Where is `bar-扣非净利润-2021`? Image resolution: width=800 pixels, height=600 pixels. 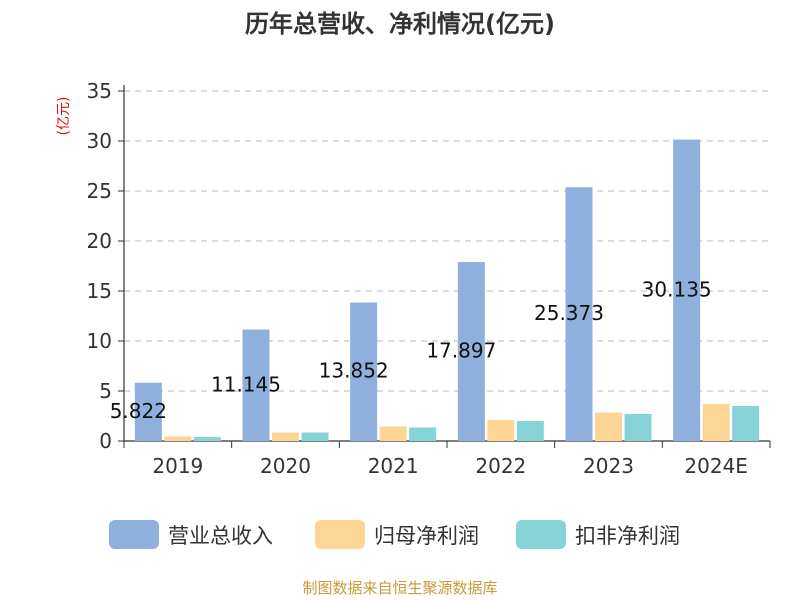
bar-扣非净利润-2021 is located at coordinates (423, 434).